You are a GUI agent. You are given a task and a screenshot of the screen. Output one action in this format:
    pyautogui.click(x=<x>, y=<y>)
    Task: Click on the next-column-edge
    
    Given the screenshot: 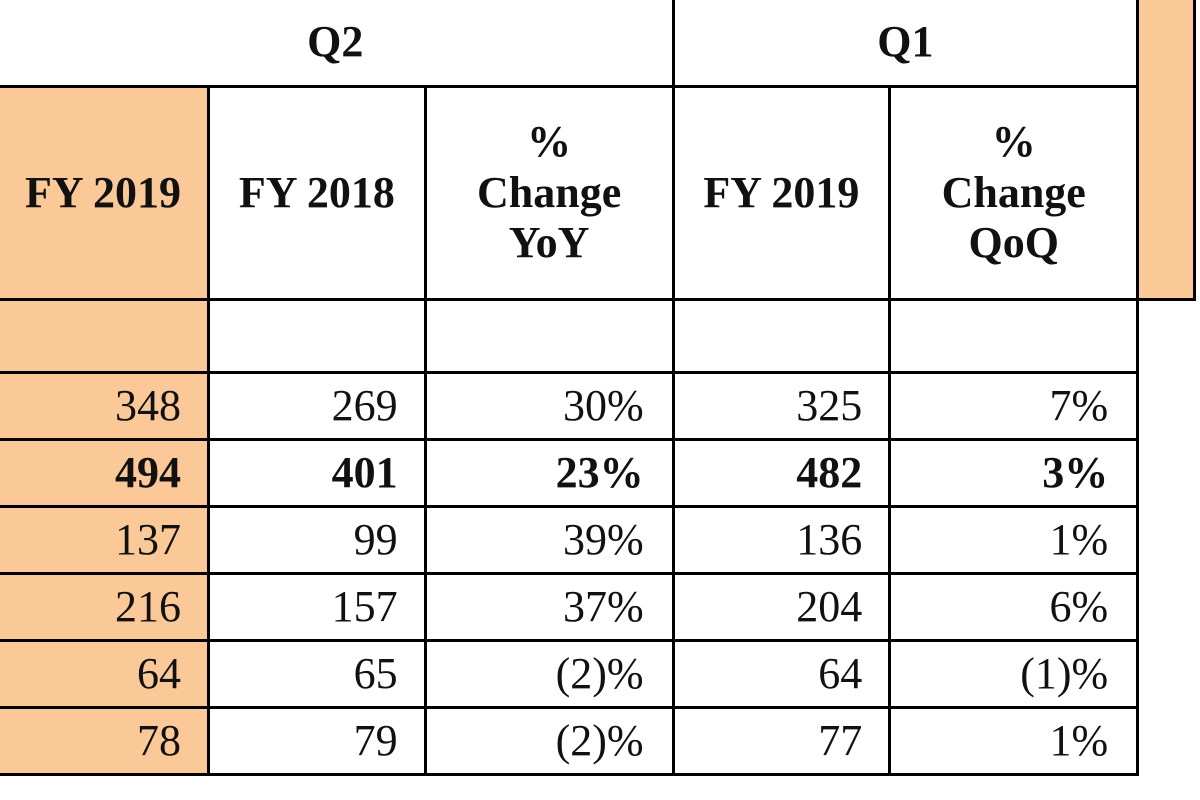 What is the action you would take?
    pyautogui.click(x=1166, y=150)
    